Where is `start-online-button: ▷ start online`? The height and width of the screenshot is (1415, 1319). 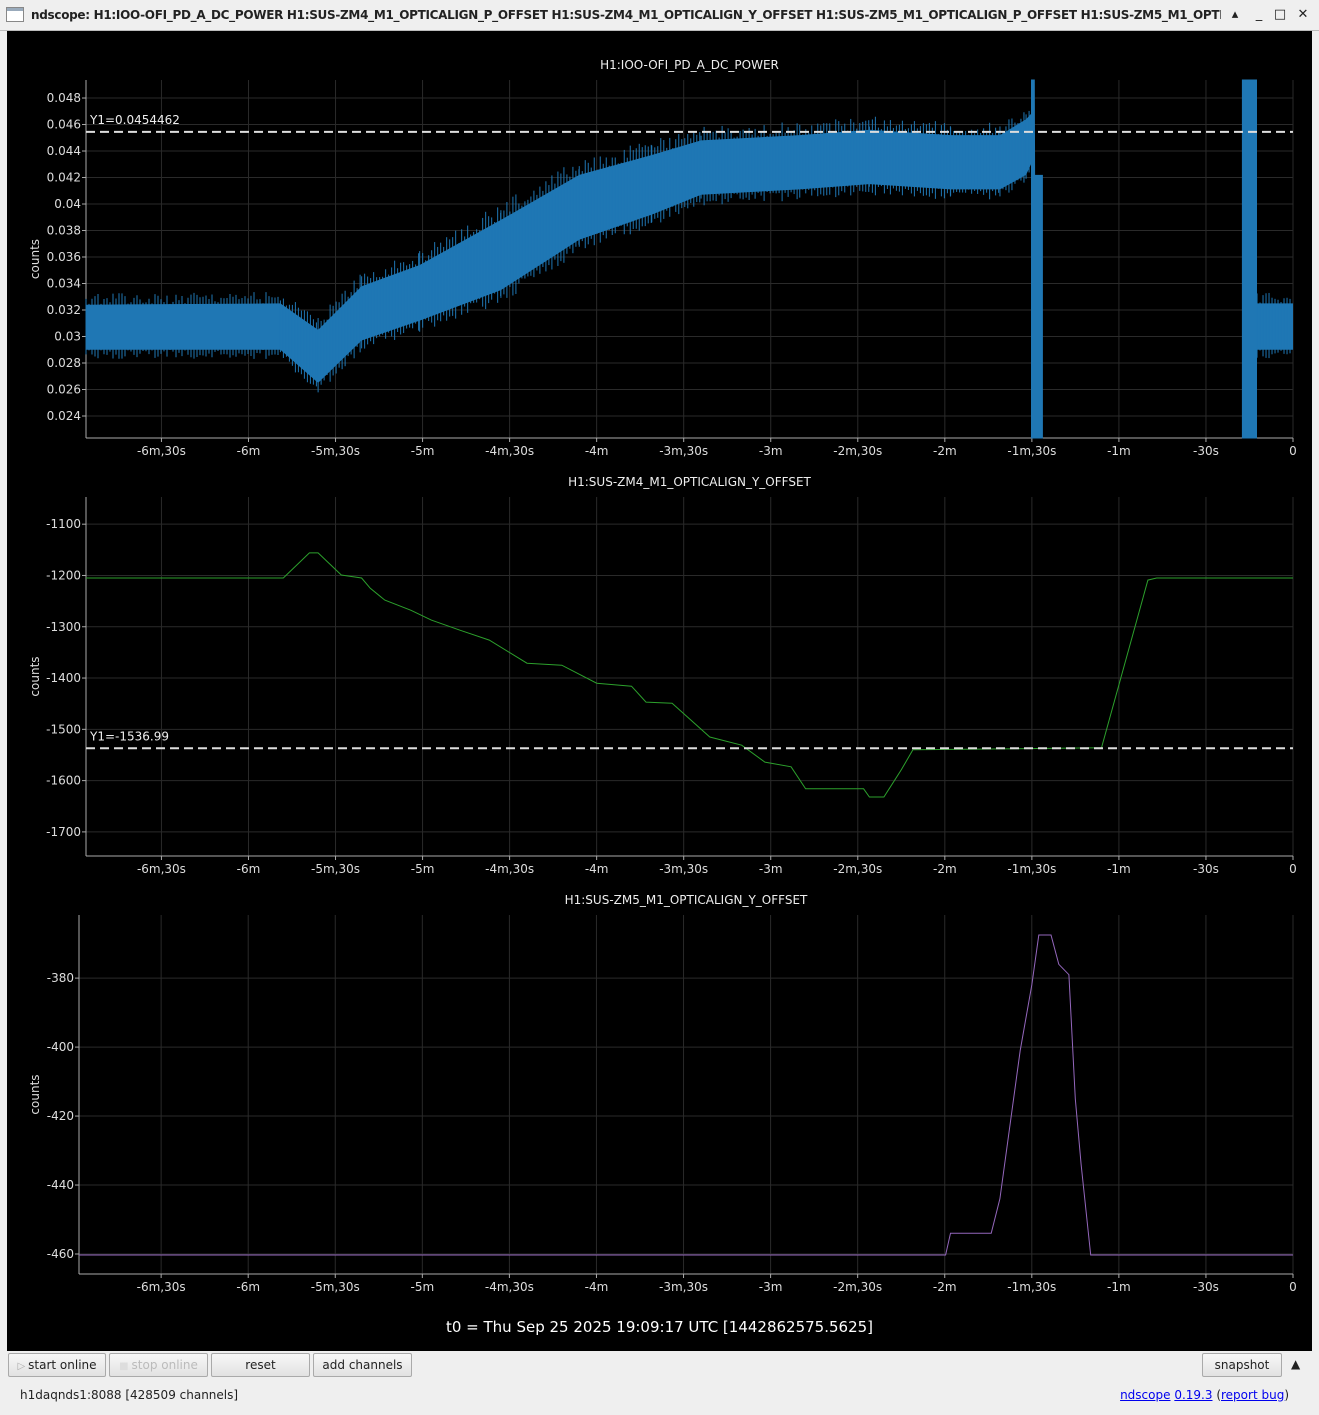 start-online-button: ▷ start online is located at coordinates (57, 1365).